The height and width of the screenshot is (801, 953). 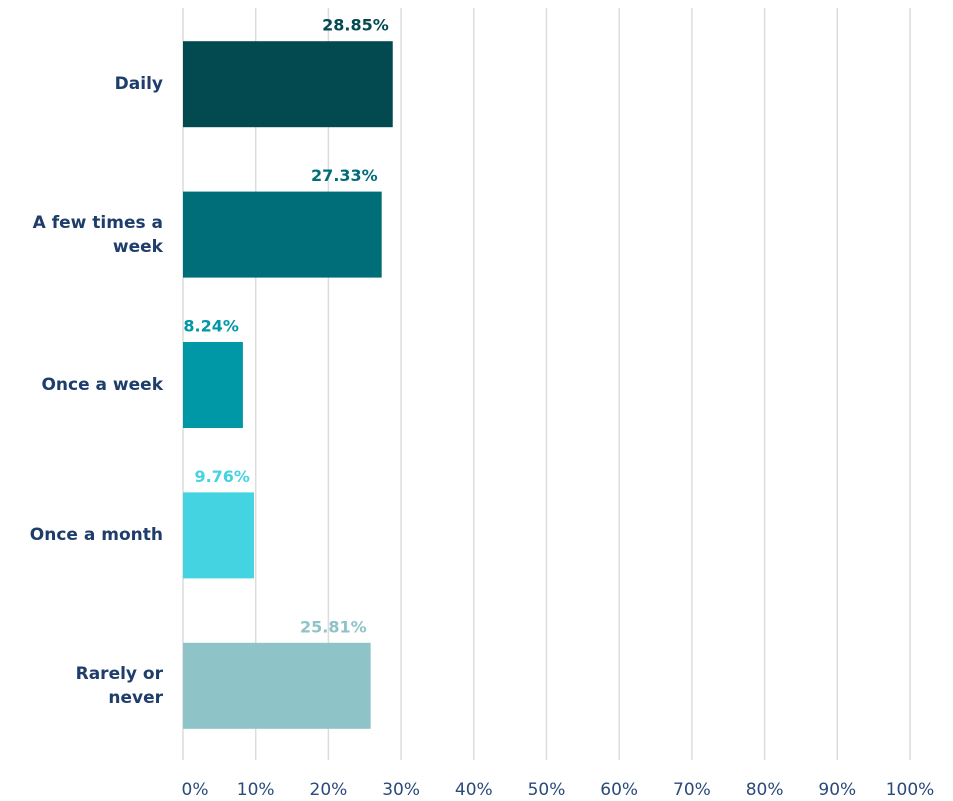 What do you see at coordinates (222, 476) in the screenshot?
I see `value-label: 9.76%` at bounding box center [222, 476].